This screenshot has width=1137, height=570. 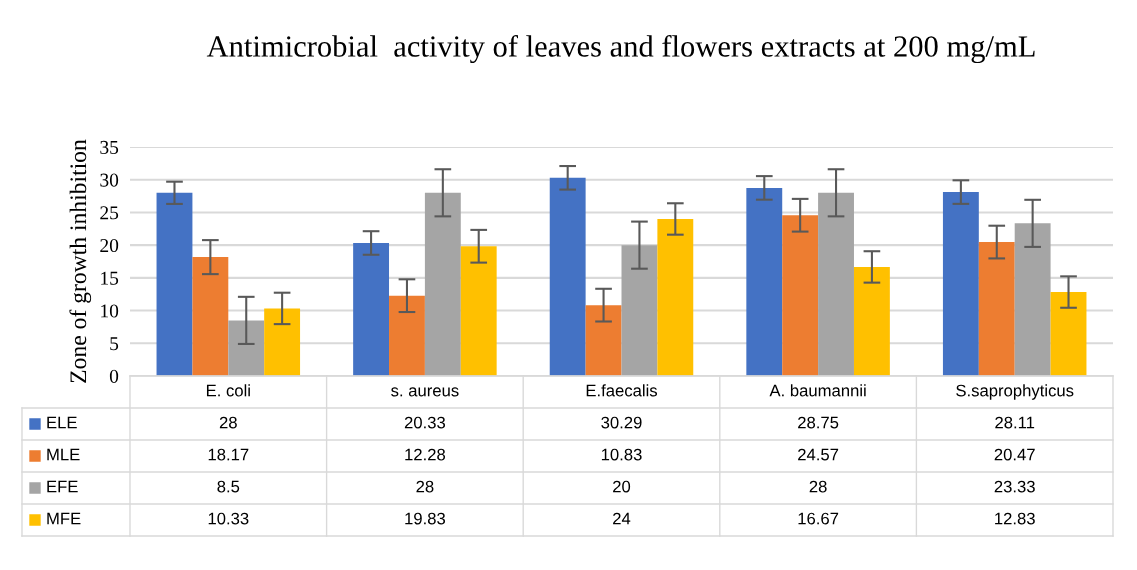 What do you see at coordinates (228, 454) in the screenshot?
I see `data-label: 18.17` at bounding box center [228, 454].